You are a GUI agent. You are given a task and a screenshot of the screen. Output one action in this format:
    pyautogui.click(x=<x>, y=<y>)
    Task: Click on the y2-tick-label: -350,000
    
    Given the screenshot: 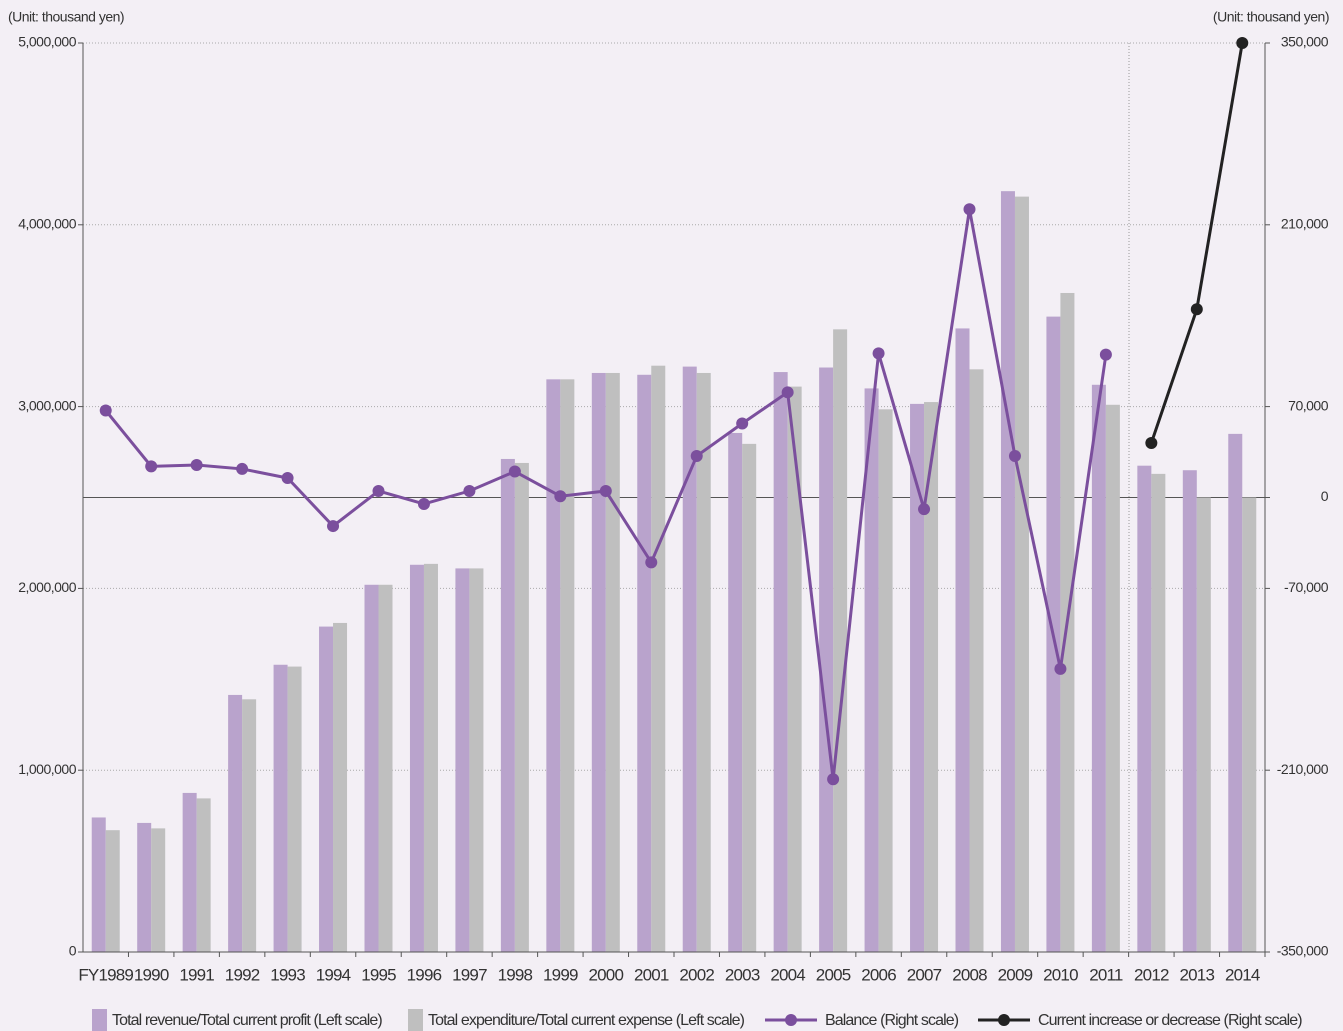 What is the action you would take?
    pyautogui.click(x=1303, y=951)
    